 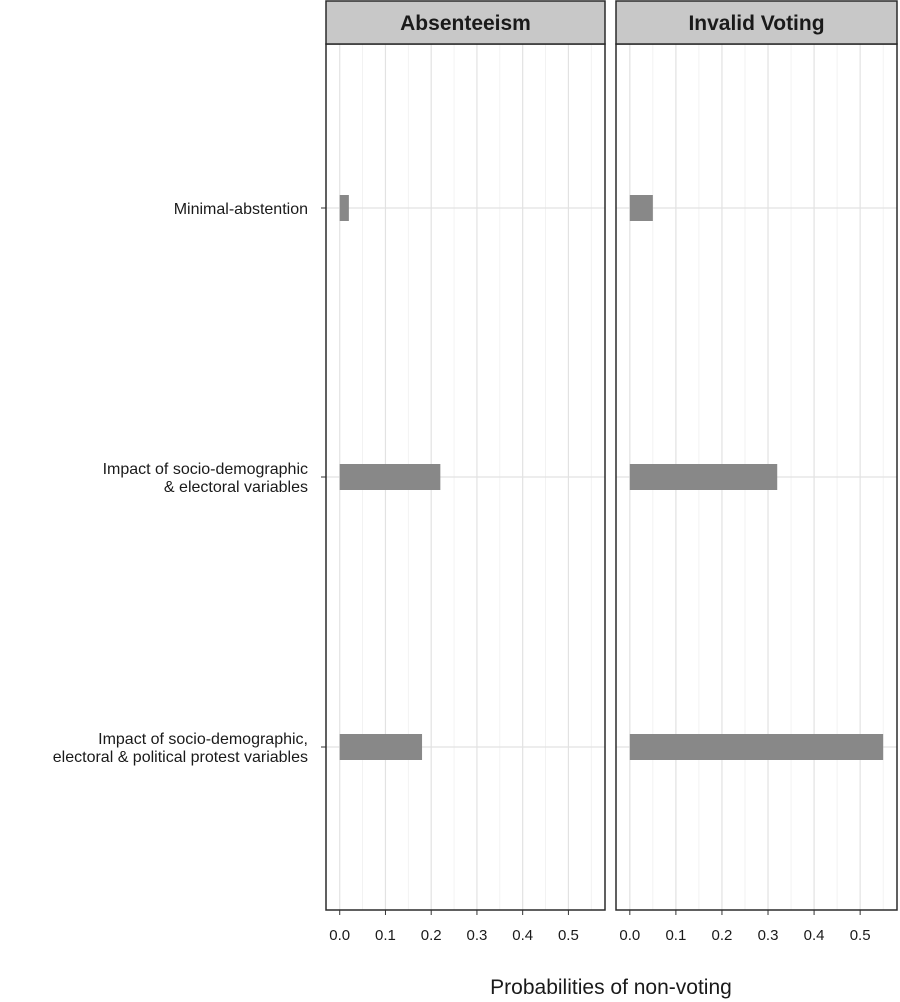 What do you see at coordinates (203, 739) in the screenshot?
I see `category-label: Impact of socio-demographic,` at bounding box center [203, 739].